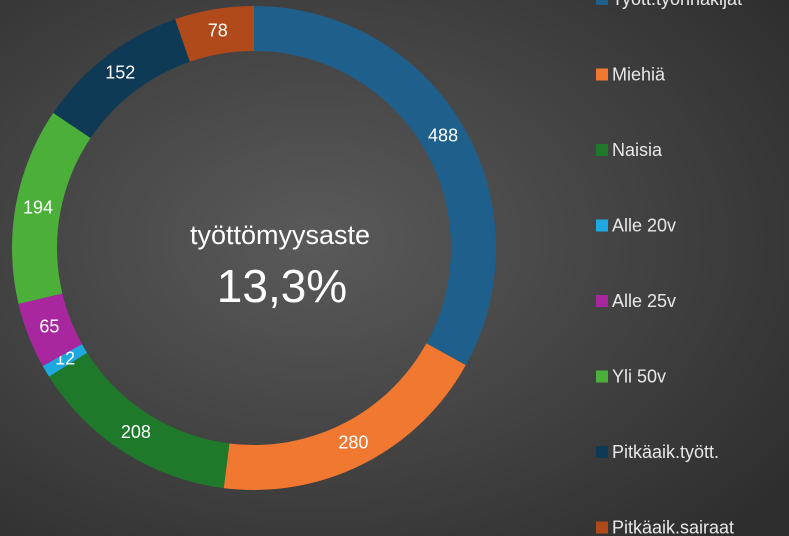 This screenshot has width=789, height=536. What do you see at coordinates (218, 30) in the screenshot?
I see `data-label: 78` at bounding box center [218, 30].